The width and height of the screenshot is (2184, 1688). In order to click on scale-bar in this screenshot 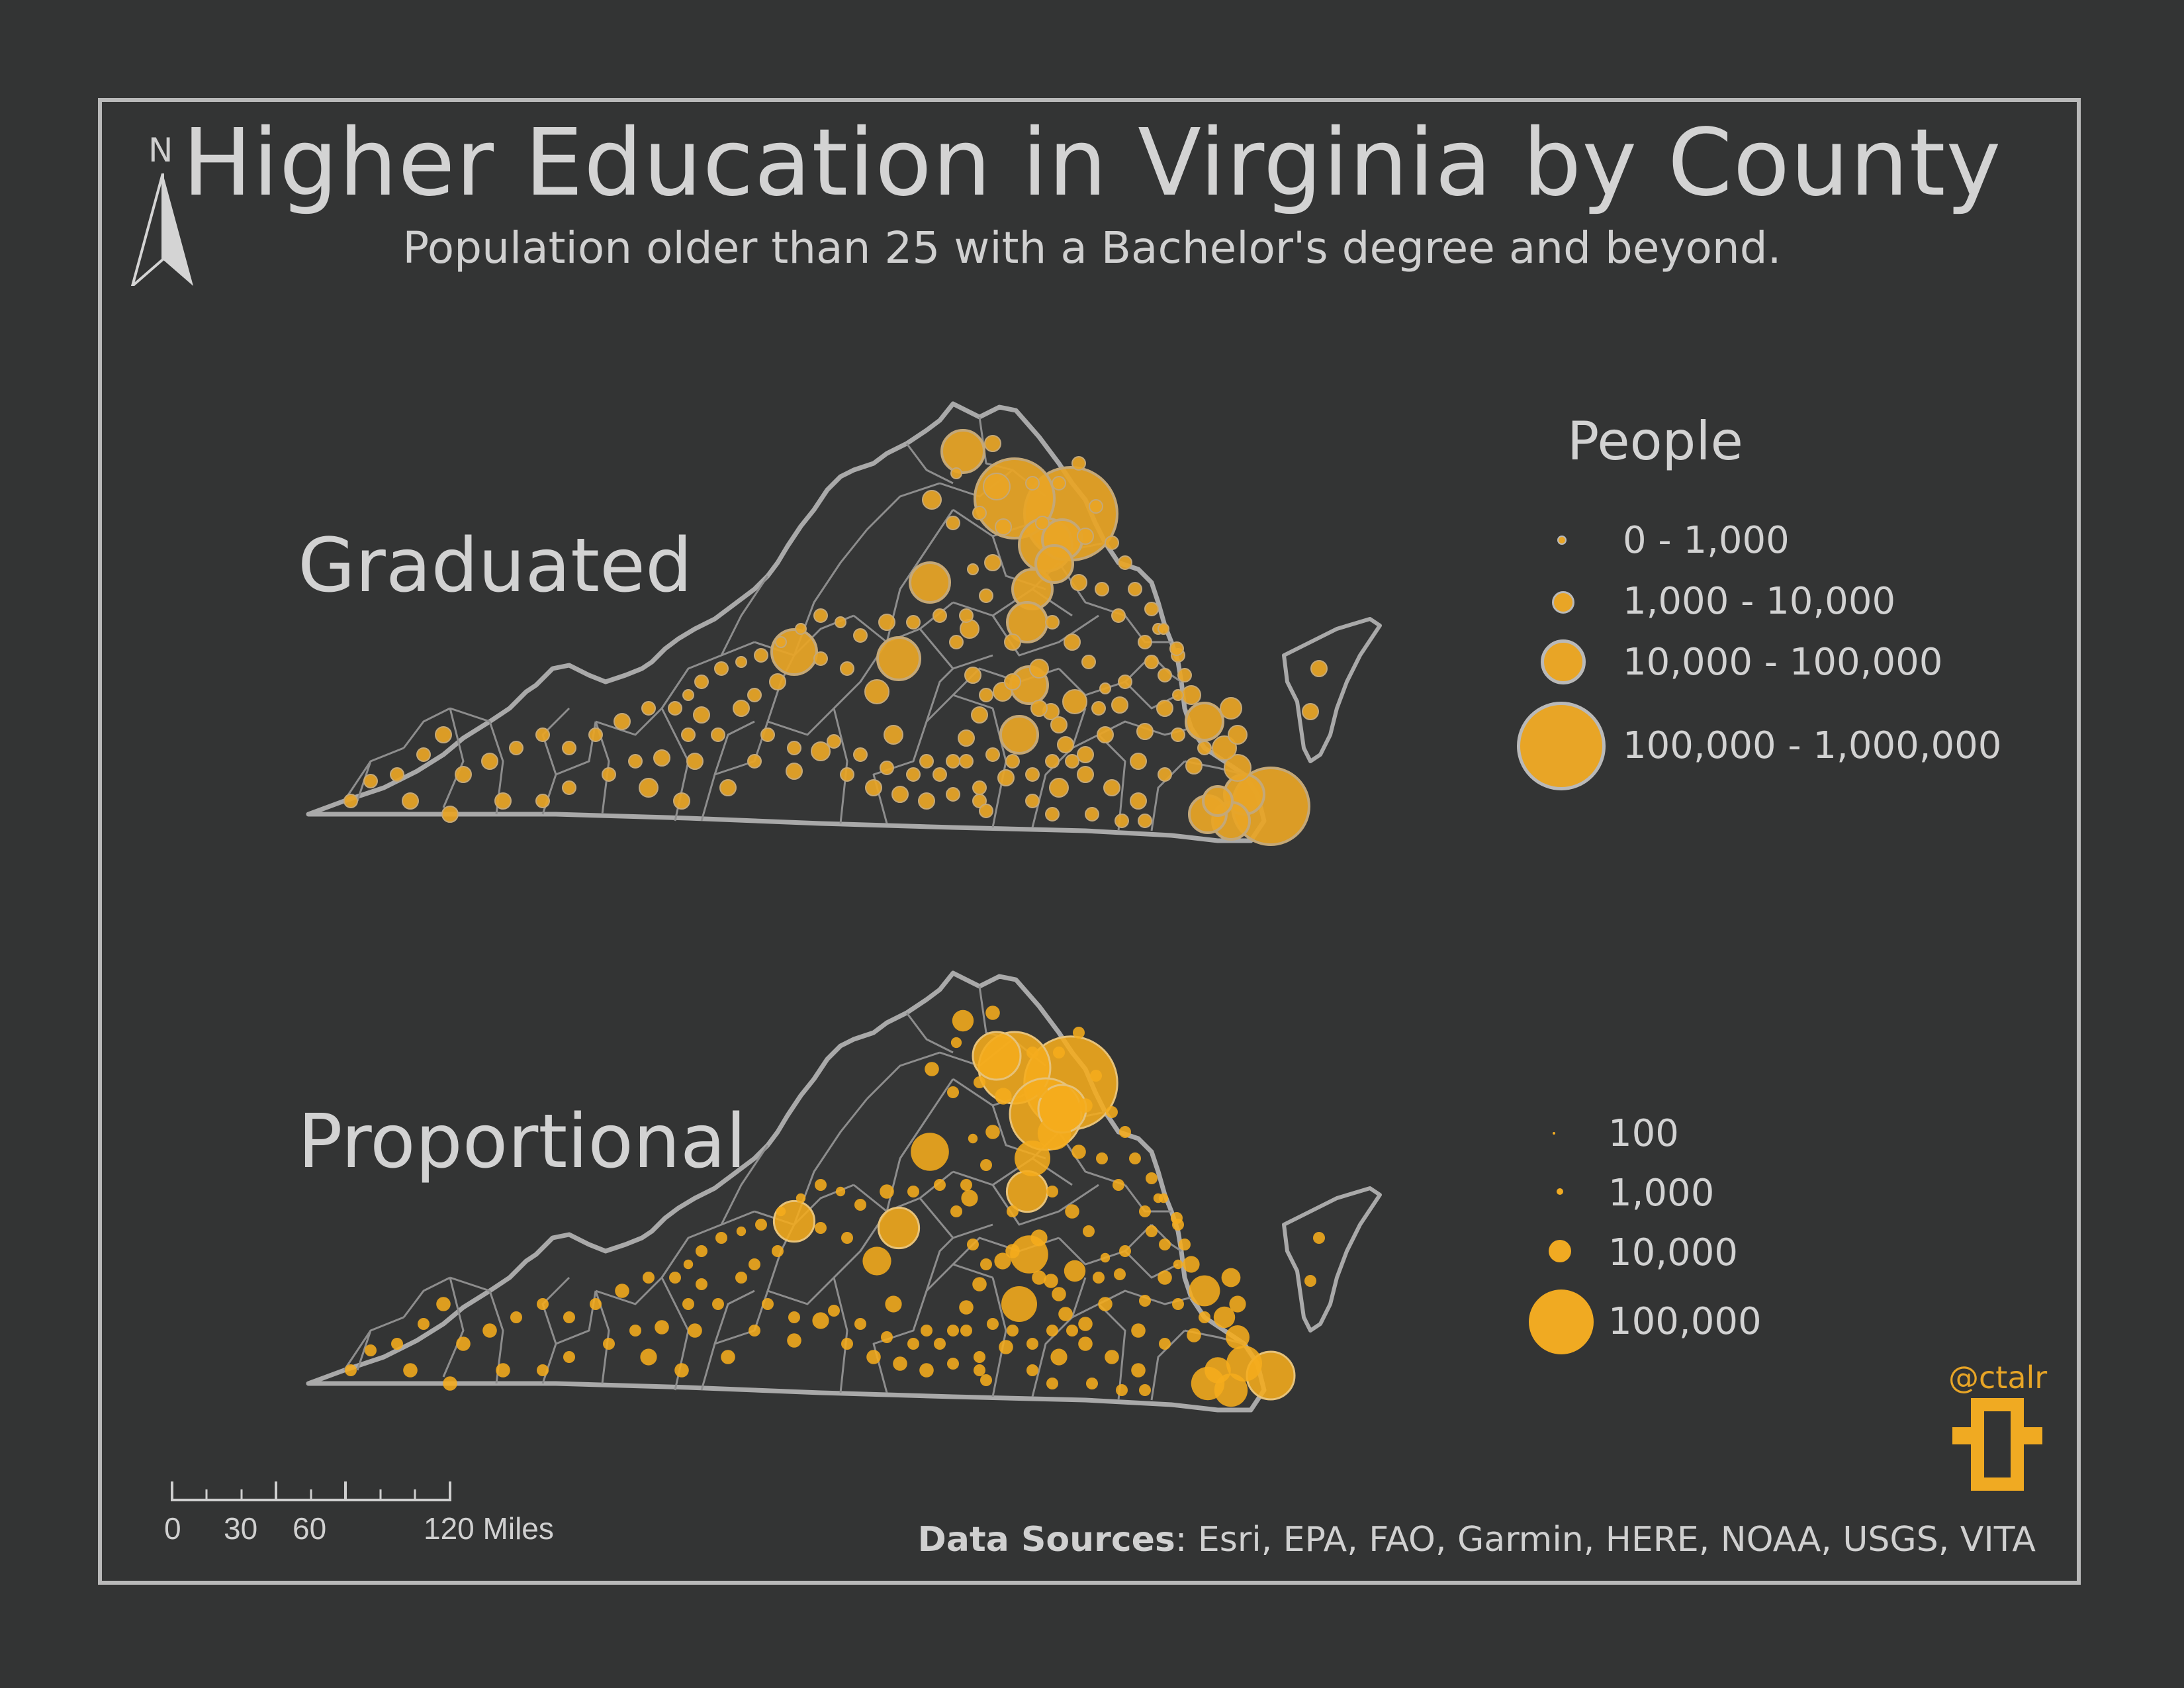, I will do `click(311, 1491)`.